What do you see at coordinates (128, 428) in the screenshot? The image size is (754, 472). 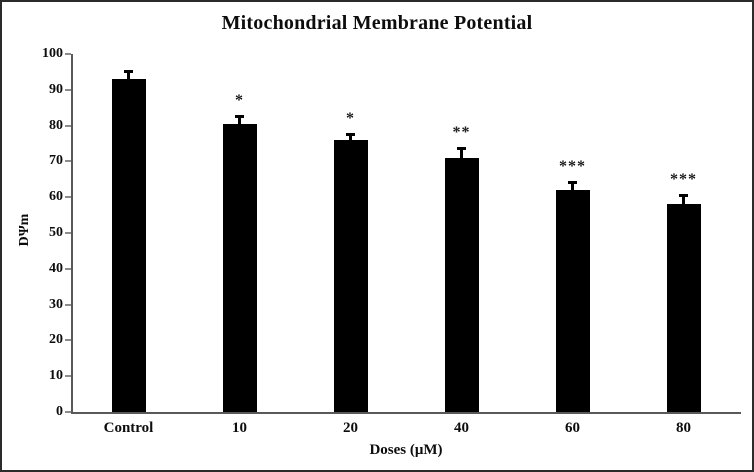 I see `x-tick-label: Control` at bounding box center [128, 428].